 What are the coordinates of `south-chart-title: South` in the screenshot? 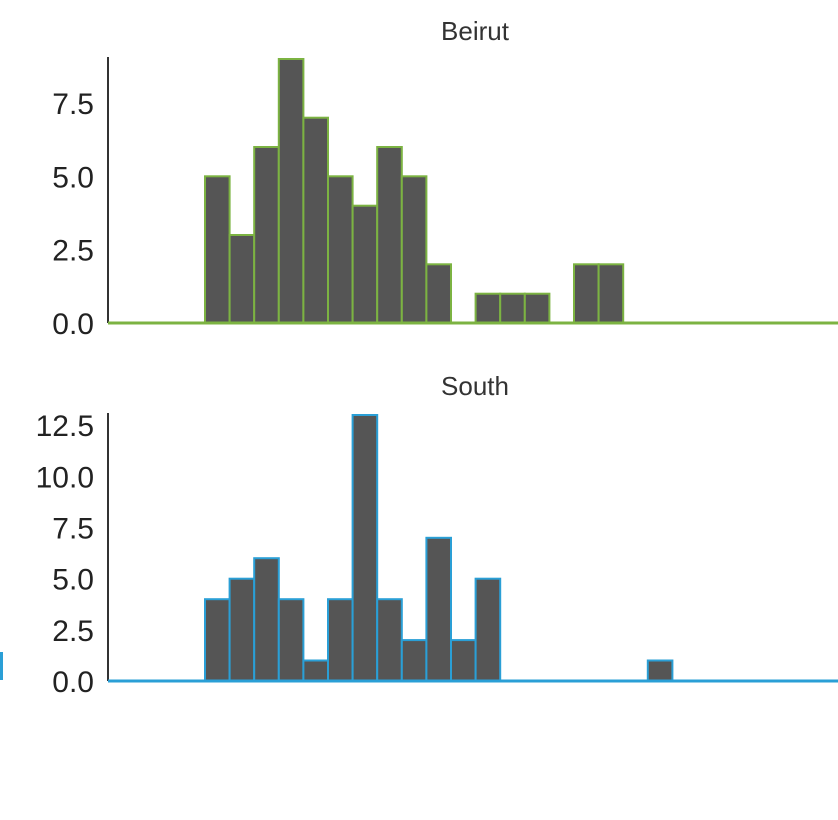 It's located at (475, 386).